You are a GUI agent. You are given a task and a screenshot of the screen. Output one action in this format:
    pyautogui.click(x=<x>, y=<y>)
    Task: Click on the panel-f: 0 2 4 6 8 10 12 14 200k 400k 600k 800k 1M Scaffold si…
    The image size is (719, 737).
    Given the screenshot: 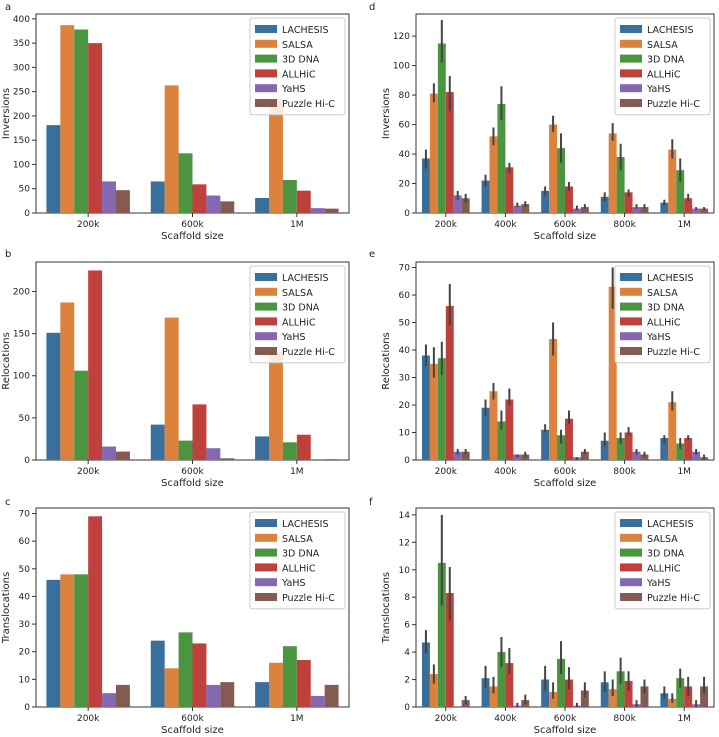 What is the action you would take?
    pyautogui.click(x=548, y=621)
    